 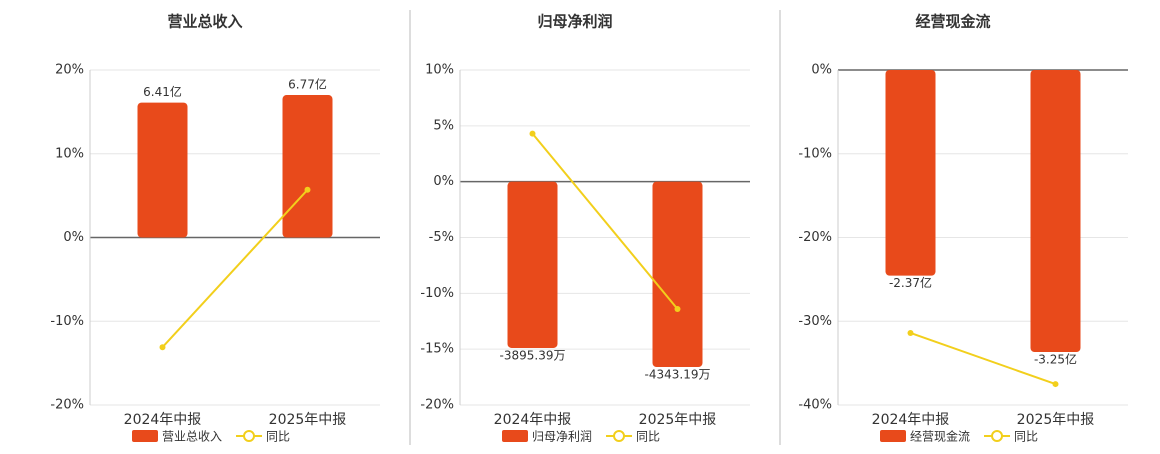 I want to click on y-tick-label: 20%, so click(x=69, y=70).